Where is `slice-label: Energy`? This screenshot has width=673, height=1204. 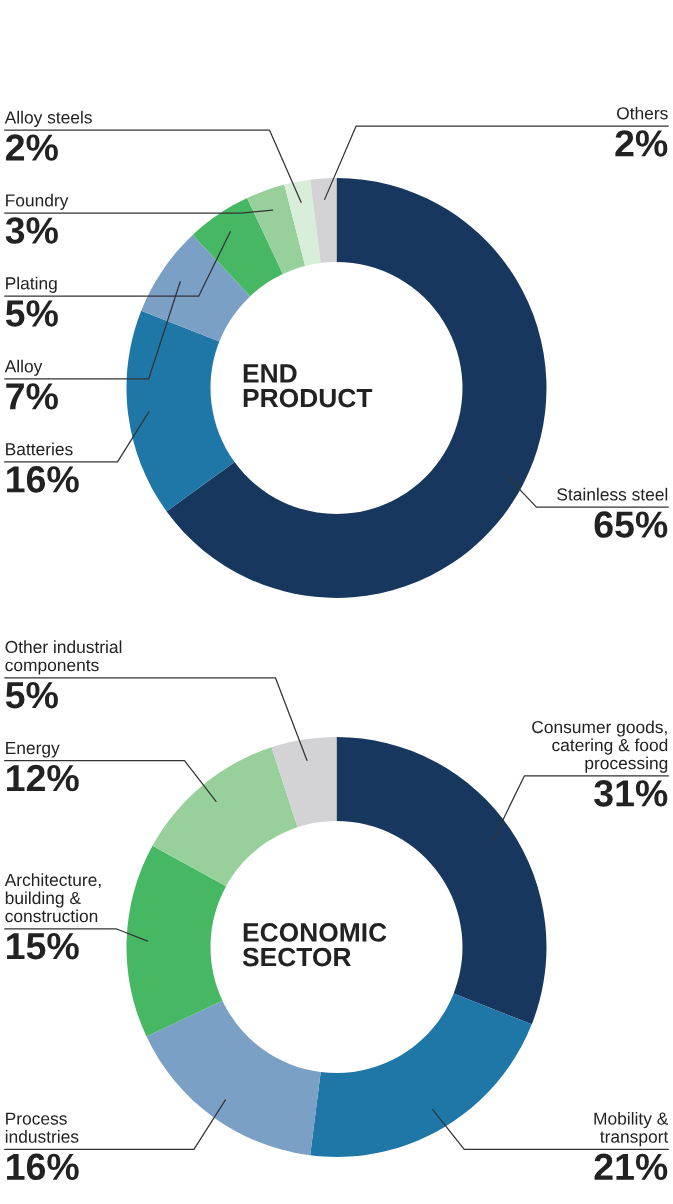
slice-label: Energy is located at coordinates (33, 750).